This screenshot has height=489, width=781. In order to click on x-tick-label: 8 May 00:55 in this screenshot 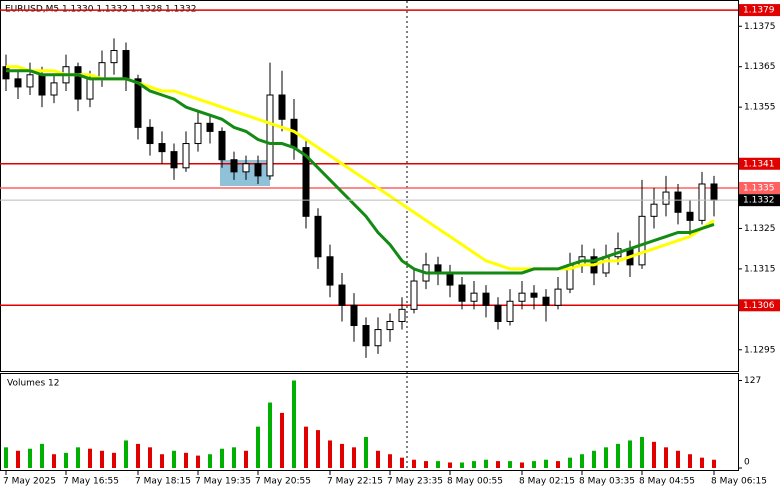, I will do `click(475, 482)`.